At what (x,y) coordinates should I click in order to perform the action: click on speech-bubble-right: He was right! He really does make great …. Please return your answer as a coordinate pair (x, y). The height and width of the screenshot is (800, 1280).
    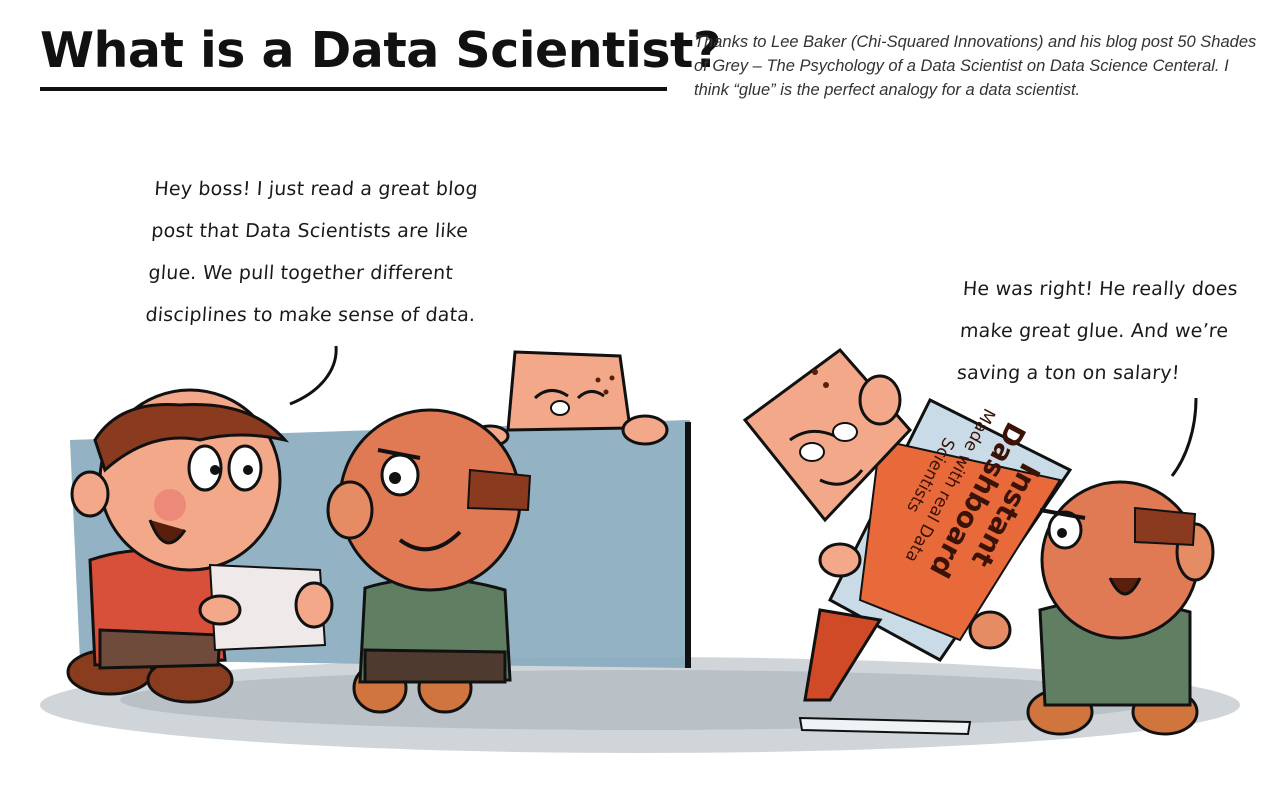
    Looking at the image, I should click on (1097, 331).